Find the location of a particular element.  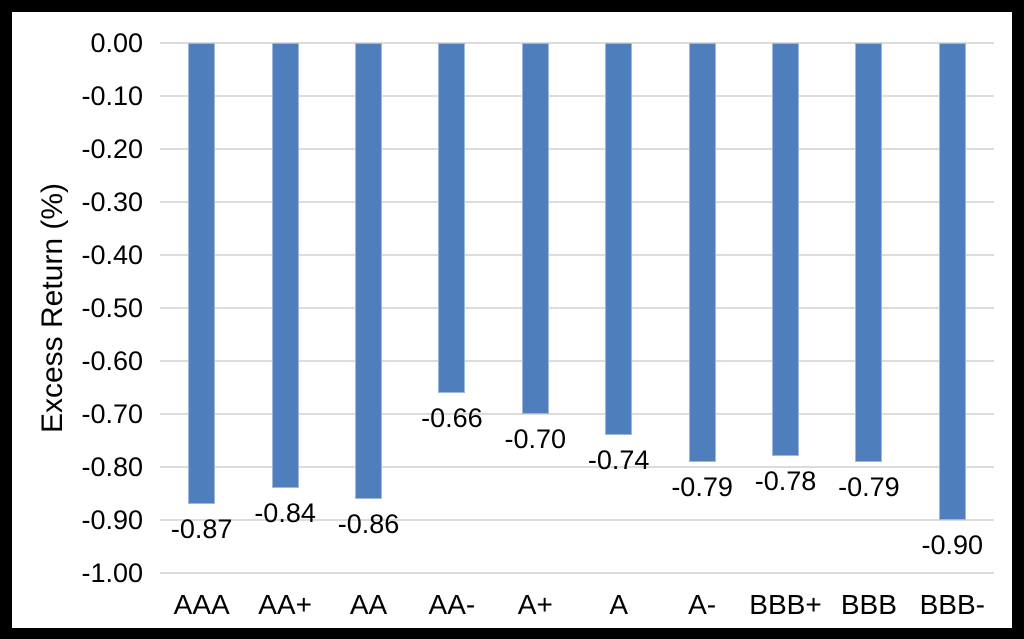

y-tick-label: -0.80 is located at coordinates (112, 467).